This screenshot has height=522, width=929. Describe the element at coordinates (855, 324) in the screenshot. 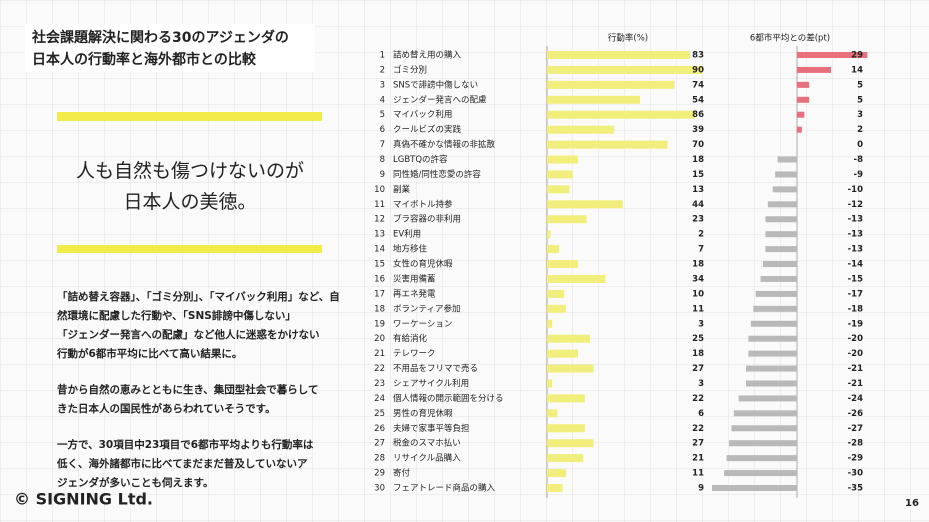

I see `diff-value: -19` at that location.